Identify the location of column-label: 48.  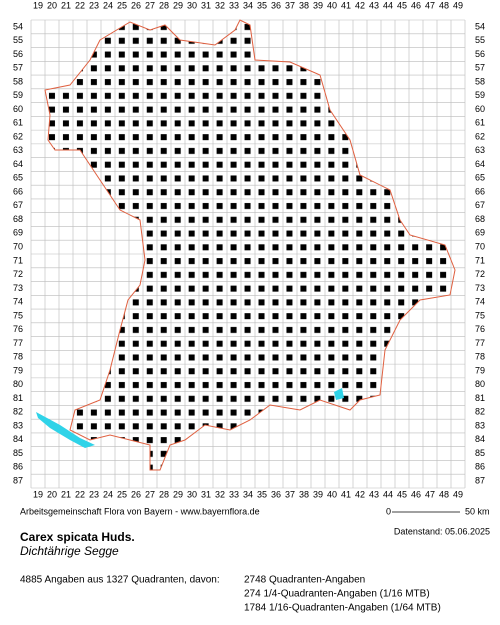
(444, 494).